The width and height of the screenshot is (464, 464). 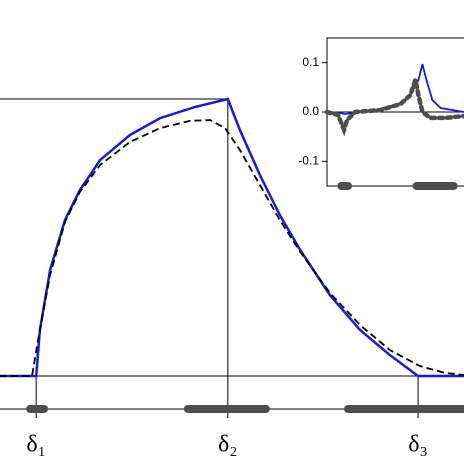 What do you see at coordinates (310, 111) in the screenshot?
I see `y-tick-label: 0.0` at bounding box center [310, 111].